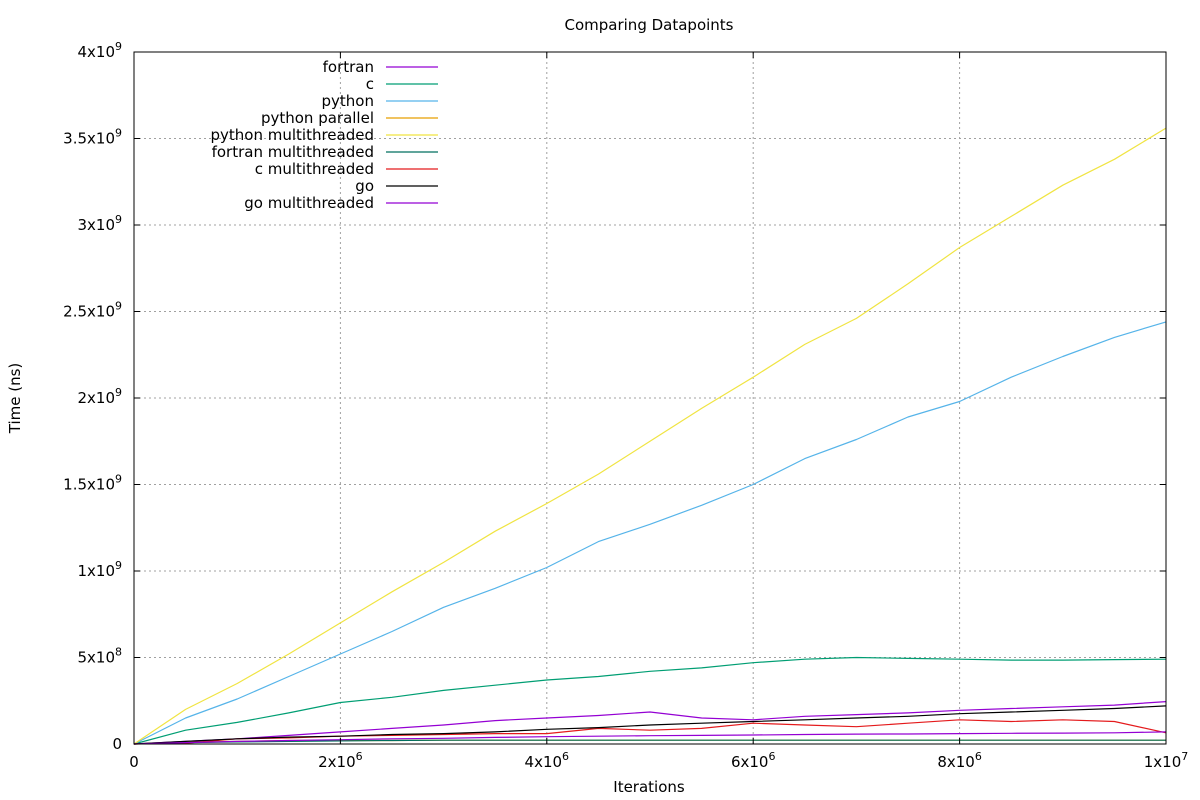  Describe the element at coordinates (348, 67) in the screenshot. I see `legend-label: fortran` at that location.